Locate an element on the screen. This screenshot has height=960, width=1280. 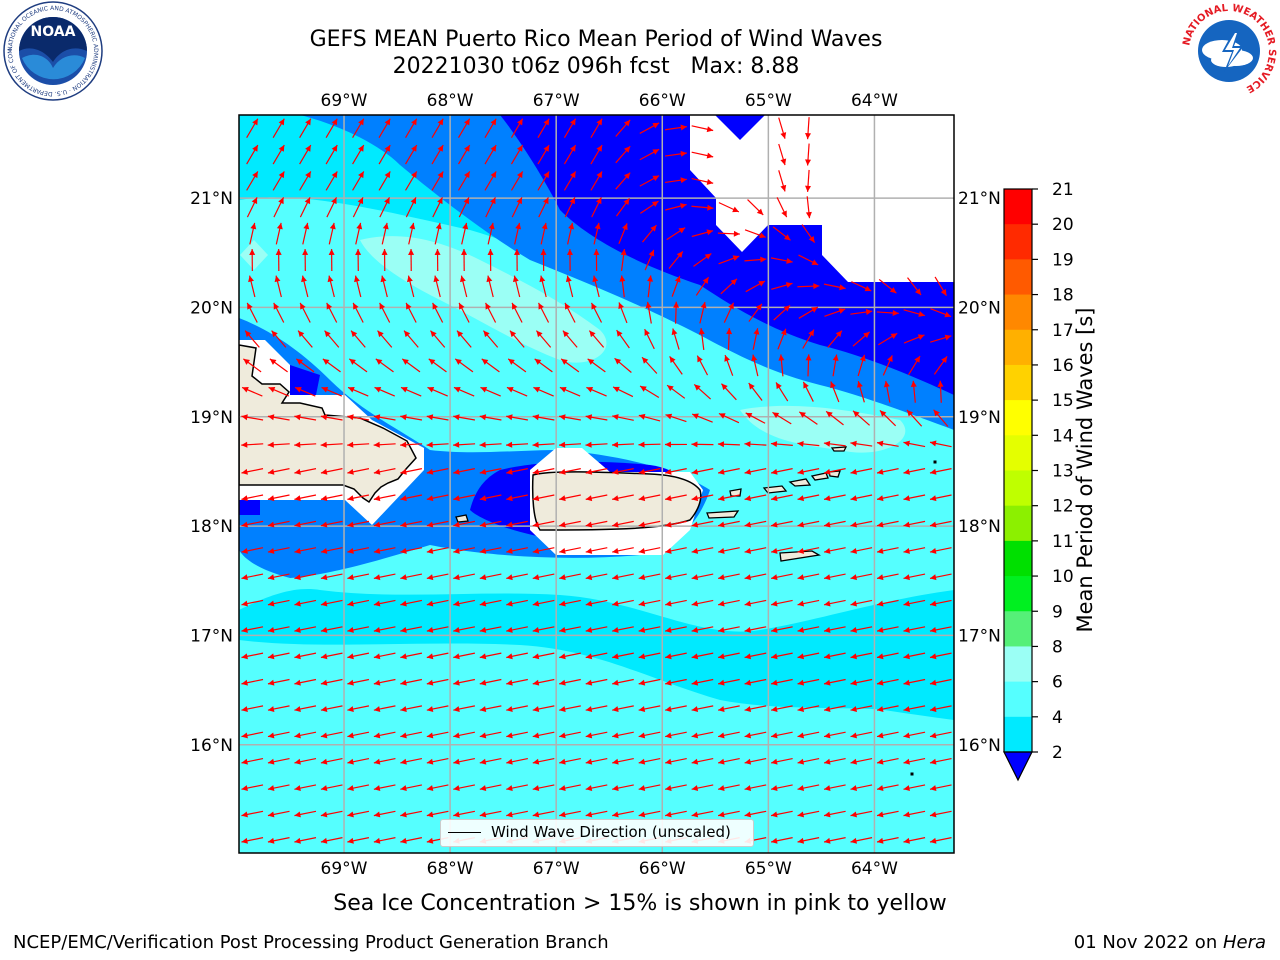
lon-tick-label: 66°W is located at coordinates (662, 101).